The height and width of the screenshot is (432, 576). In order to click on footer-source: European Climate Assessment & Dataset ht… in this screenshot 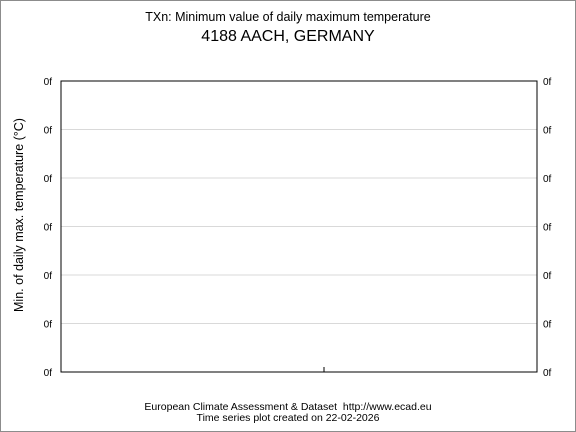, I will do `click(288, 407)`.